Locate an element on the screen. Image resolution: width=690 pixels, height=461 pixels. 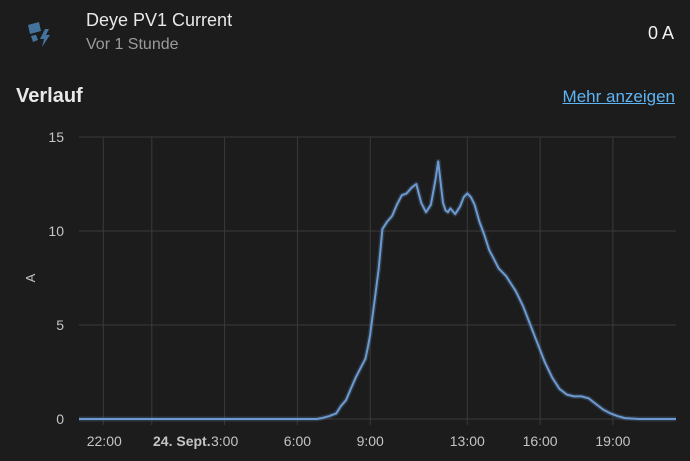
entity-state: 0 A is located at coordinates (660, 33).